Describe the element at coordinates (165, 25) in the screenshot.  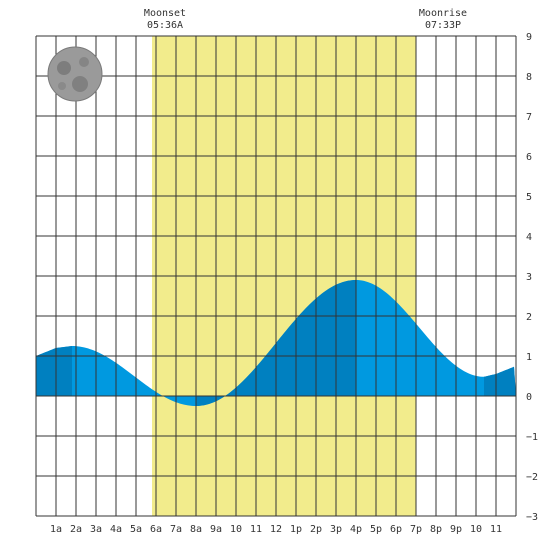
I see `moonset-time: 05:36A` at that location.